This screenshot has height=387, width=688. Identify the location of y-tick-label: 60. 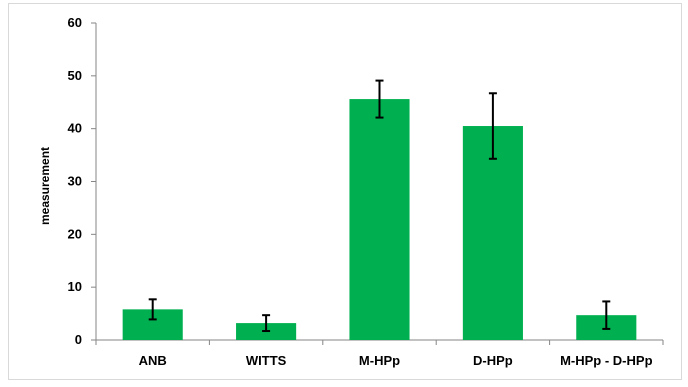
(75, 22).